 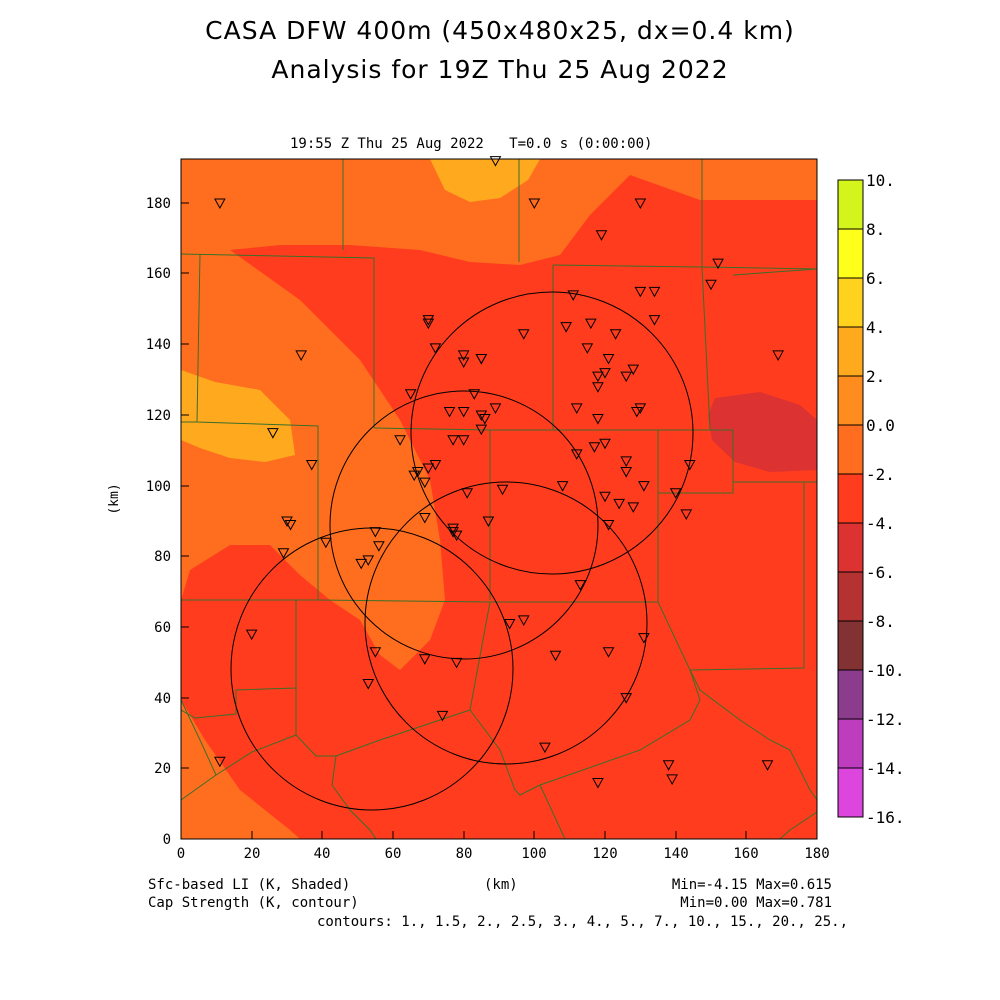 I want to click on y-tick-label: 140, so click(x=158, y=345).